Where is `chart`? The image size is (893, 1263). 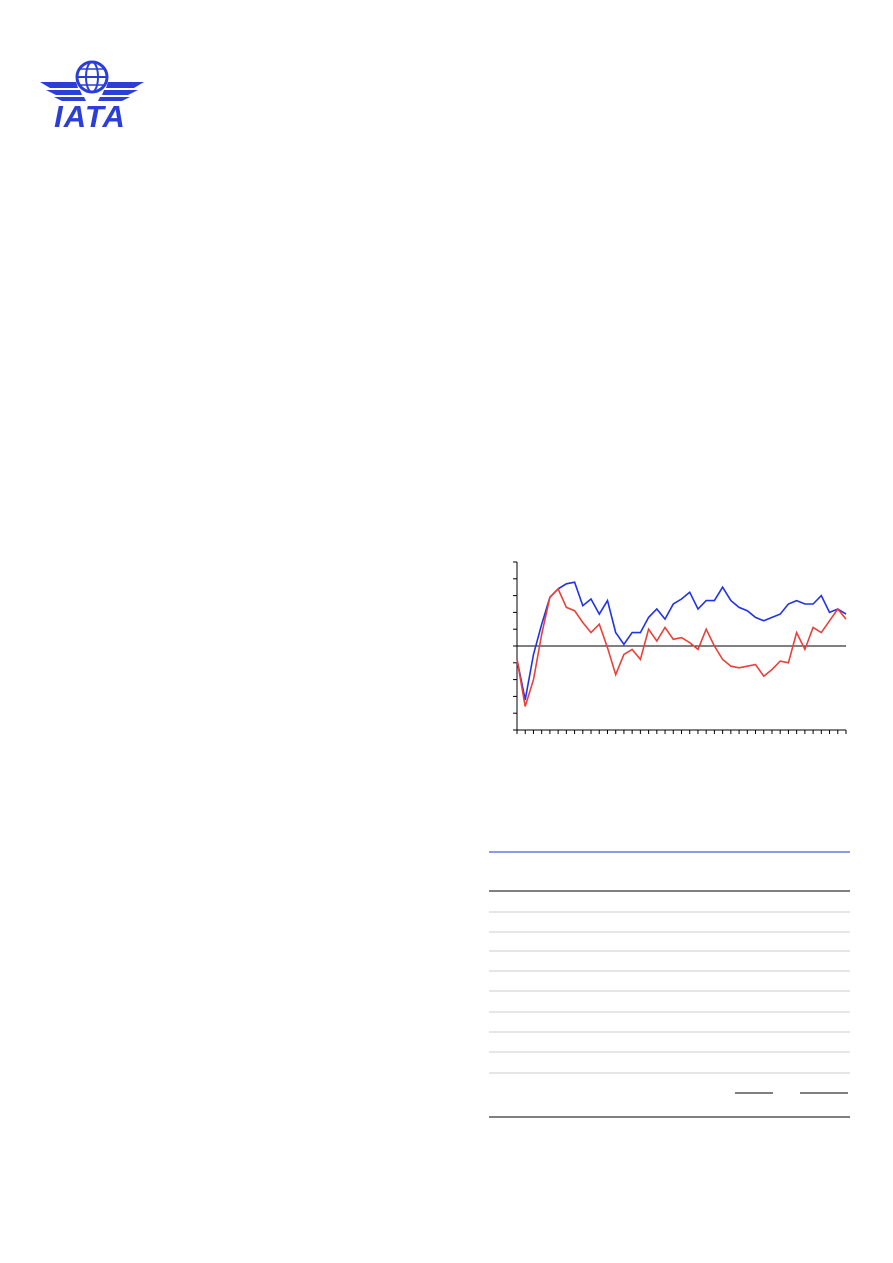 chart is located at coordinates (680, 647).